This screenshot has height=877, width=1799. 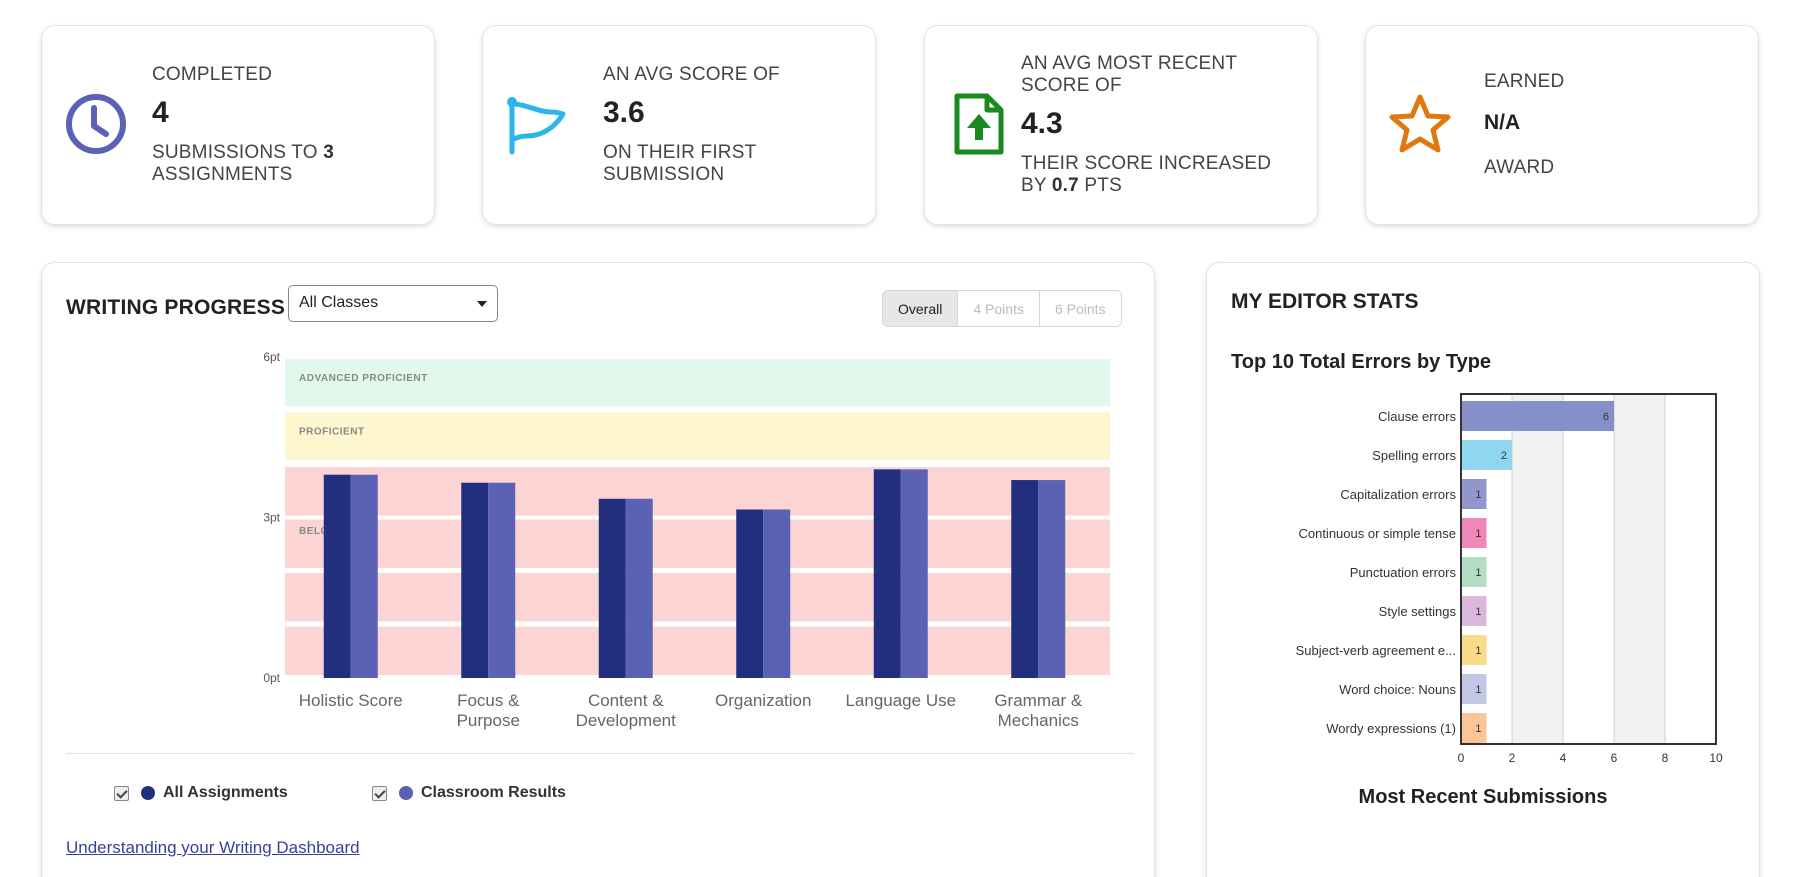 What do you see at coordinates (1042, 123) in the screenshot?
I see `stat-value: 4.3` at bounding box center [1042, 123].